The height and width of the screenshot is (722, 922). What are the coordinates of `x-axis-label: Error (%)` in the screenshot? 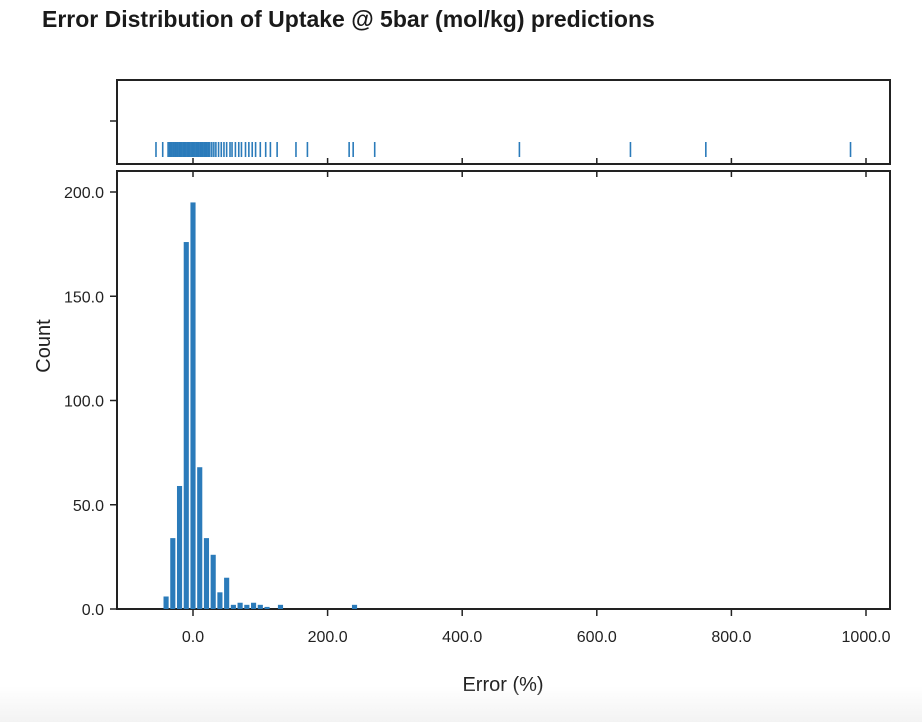 It's located at (502, 685).